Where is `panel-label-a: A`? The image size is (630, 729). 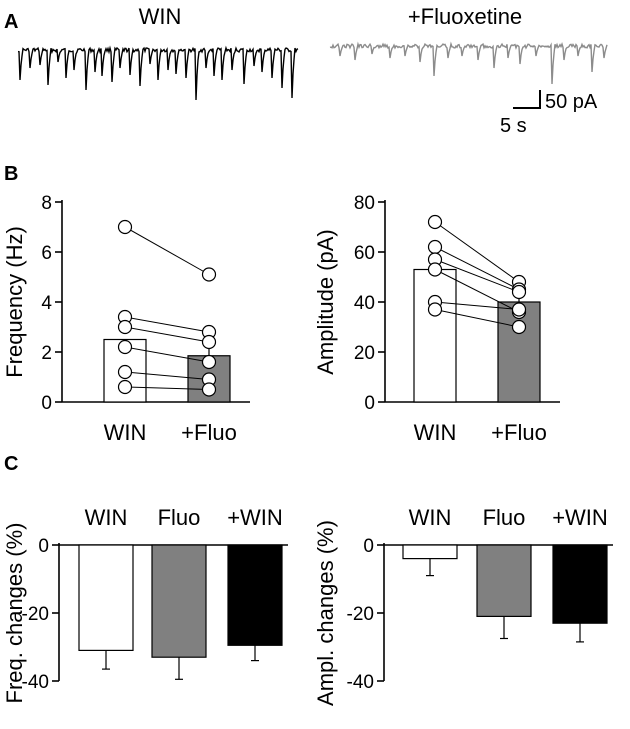
panel-label-a: A is located at coordinates (11, 22).